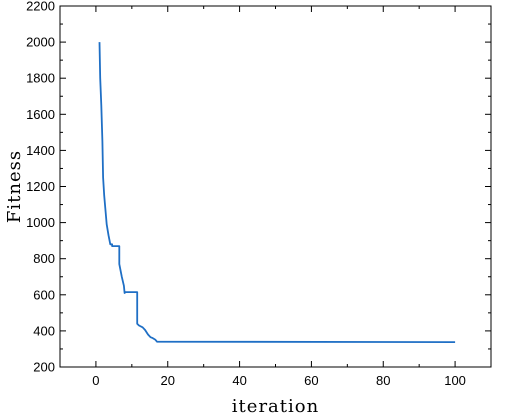 The width and height of the screenshot is (512, 418). What do you see at coordinates (275, 406) in the screenshot?
I see `x-axis-title: iteration` at bounding box center [275, 406].